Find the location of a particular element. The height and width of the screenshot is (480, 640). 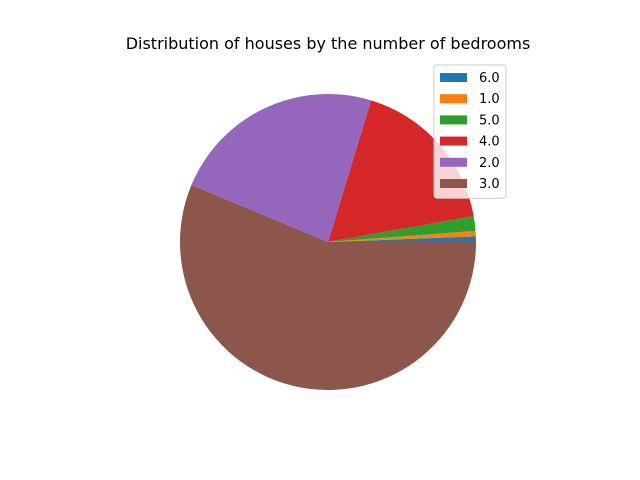

legend-label-6-0: 6.0 is located at coordinates (489, 78).